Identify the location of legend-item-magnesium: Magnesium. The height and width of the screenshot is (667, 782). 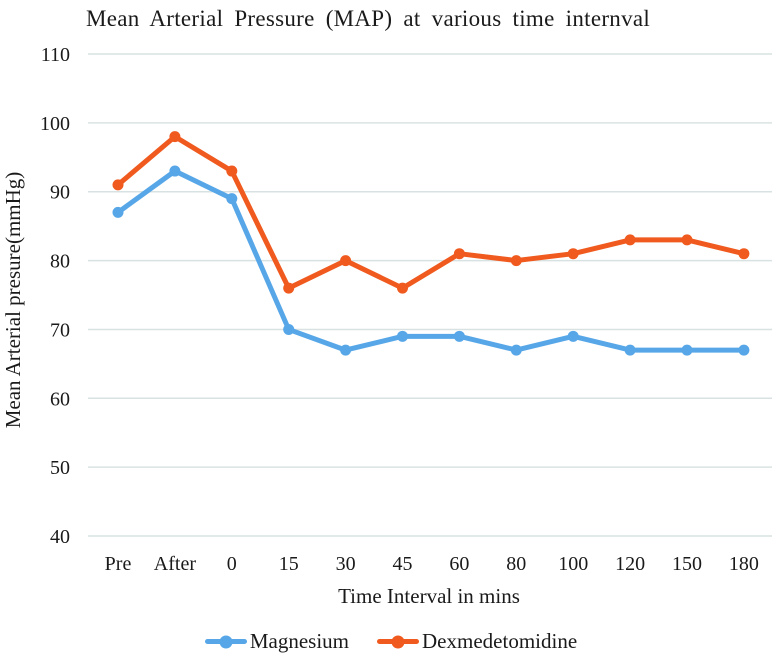
(277, 641).